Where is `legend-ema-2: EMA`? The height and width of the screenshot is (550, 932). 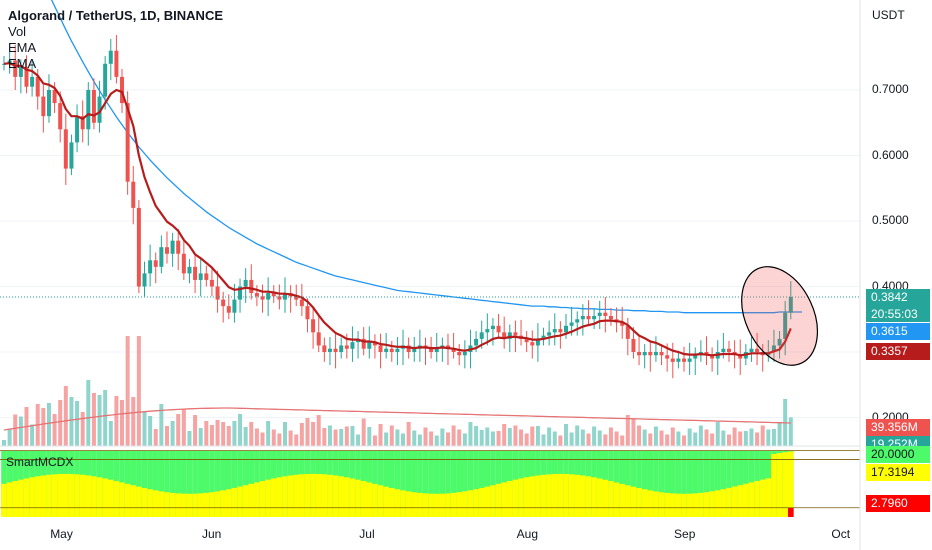 legend-ema-2: EMA is located at coordinates (22, 63).